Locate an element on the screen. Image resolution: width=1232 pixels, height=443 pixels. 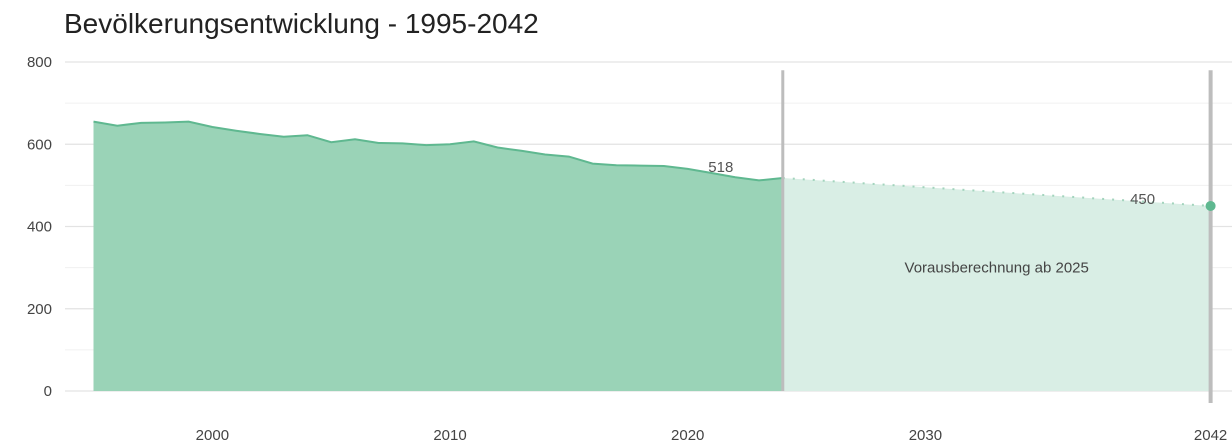
historical-line is located at coordinates (438, 151).